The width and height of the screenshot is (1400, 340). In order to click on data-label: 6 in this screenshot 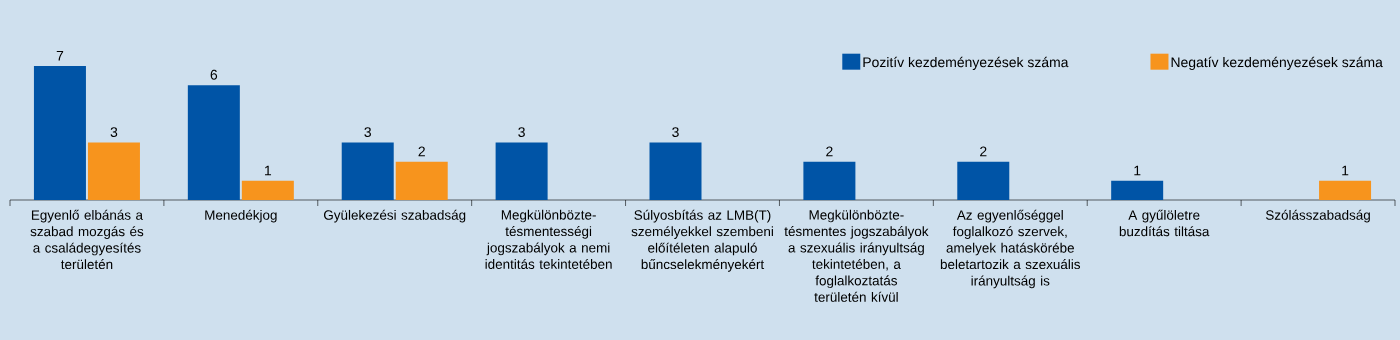, I will do `click(214, 74)`.